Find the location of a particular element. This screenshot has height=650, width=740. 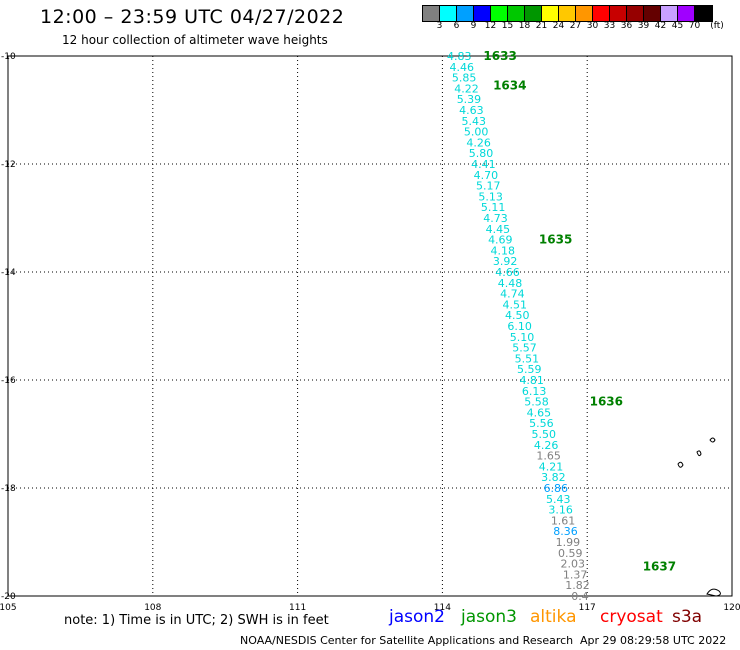

x-tick-label: 105 is located at coordinates (8, 608).